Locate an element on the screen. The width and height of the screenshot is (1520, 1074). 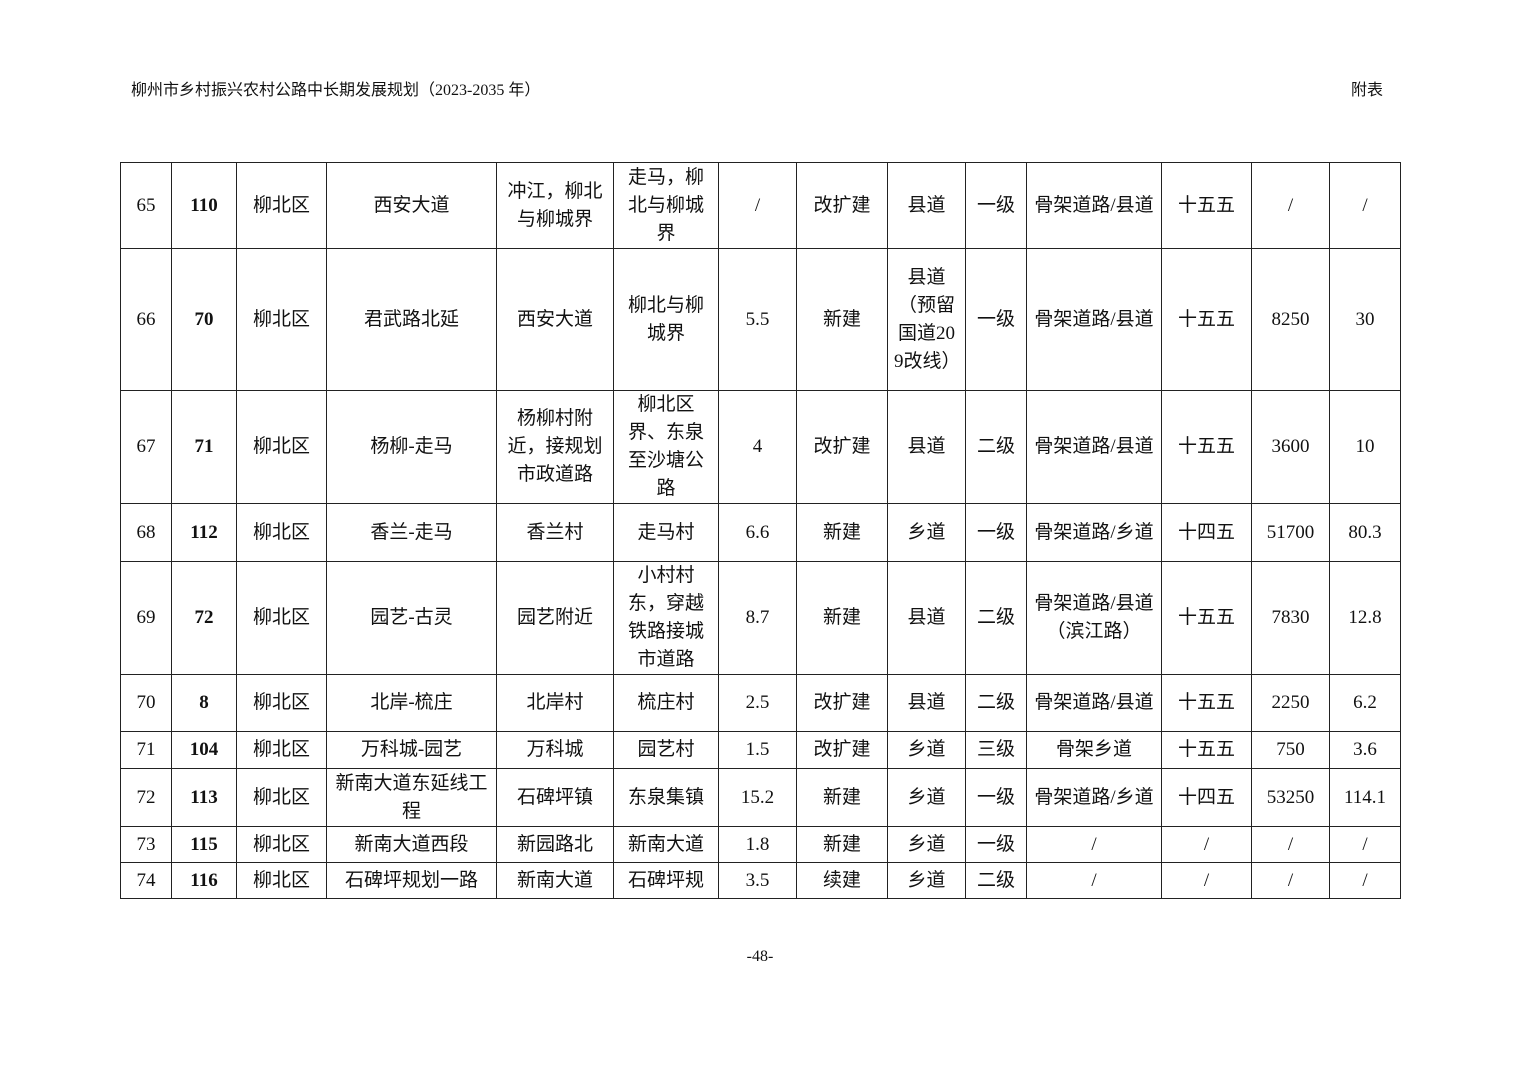
cell-end-point: 梳庄村 is located at coordinates (666, 703).